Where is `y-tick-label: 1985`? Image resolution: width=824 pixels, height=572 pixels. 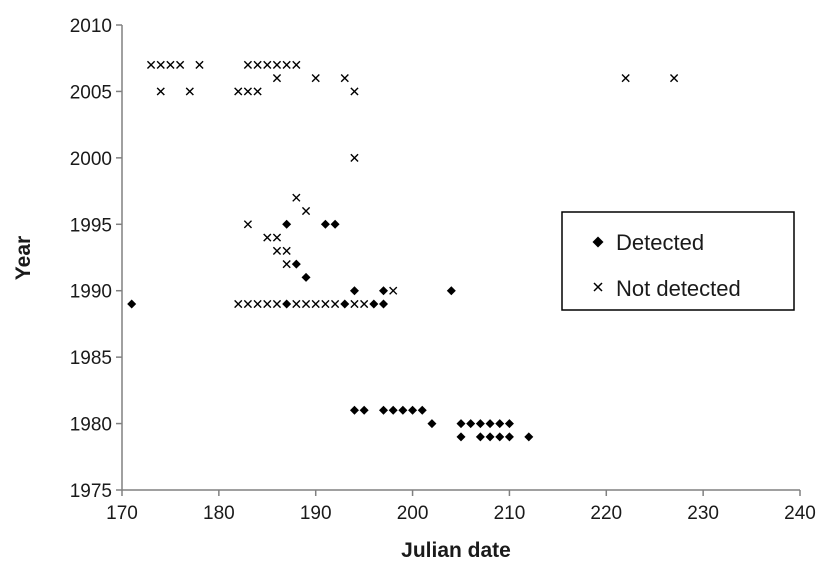 y-tick-label: 1985 is located at coordinates (91, 358).